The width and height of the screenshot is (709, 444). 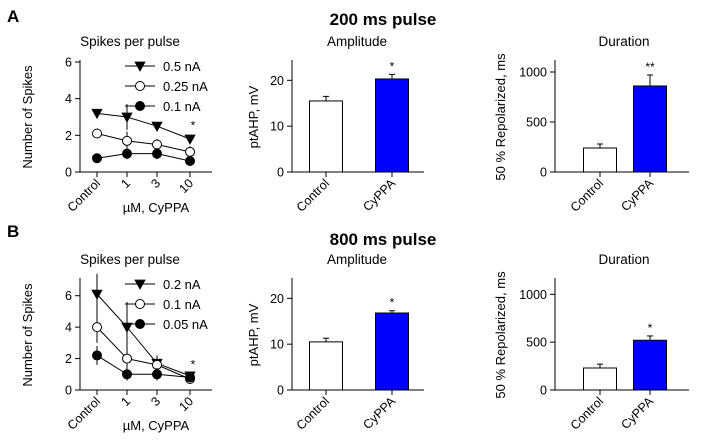 What do you see at coordinates (335, 124) in the screenshot?
I see `amplitude-bar-chart: Amplitude 0 10 20 ptAHP, mV Control CyPPA *` at bounding box center [335, 124].